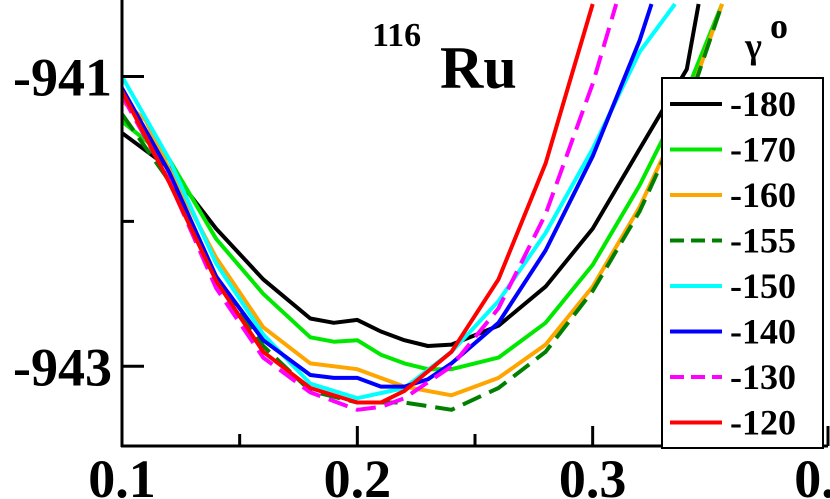  What do you see at coordinates (122, 474) in the screenshot?
I see `x-tick-label: 0.1` at bounding box center [122, 474].